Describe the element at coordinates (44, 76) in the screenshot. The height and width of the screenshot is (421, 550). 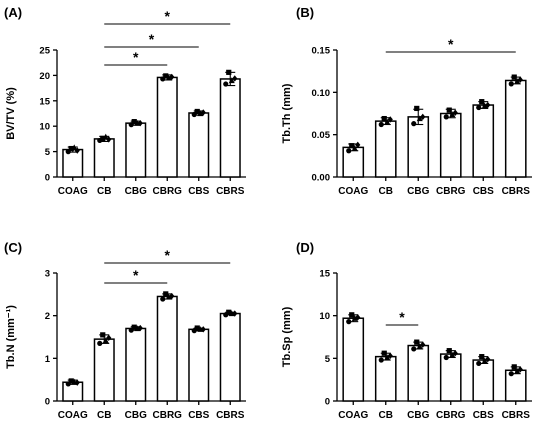
I see `y-tick-label: 20` at that location.